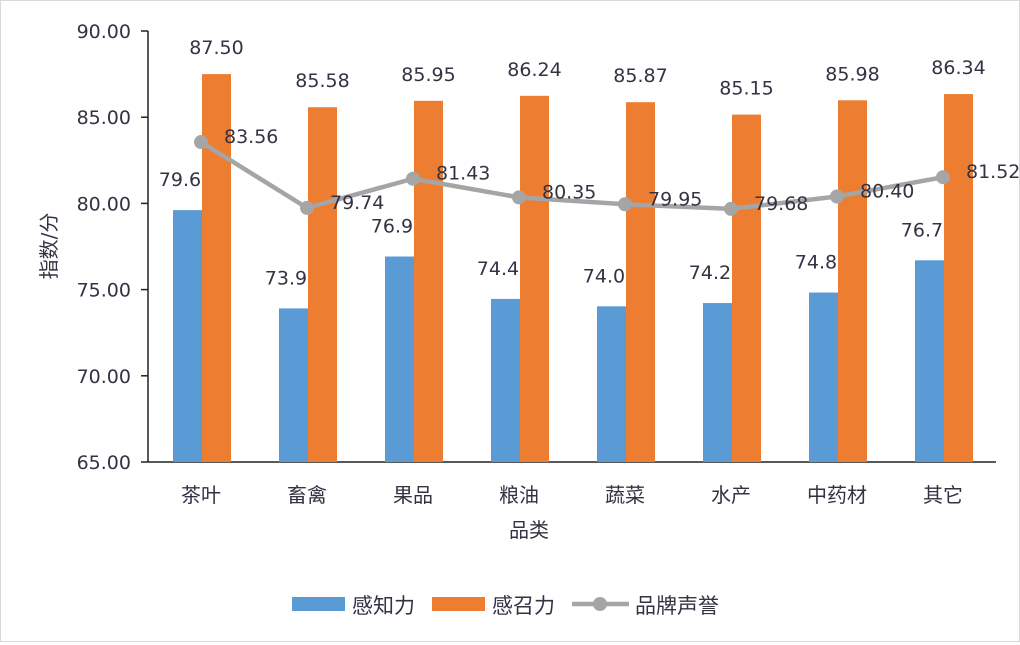 This screenshot has height=645, width=1020. I want to click on y-tick-label: 75.00, so click(104, 291).